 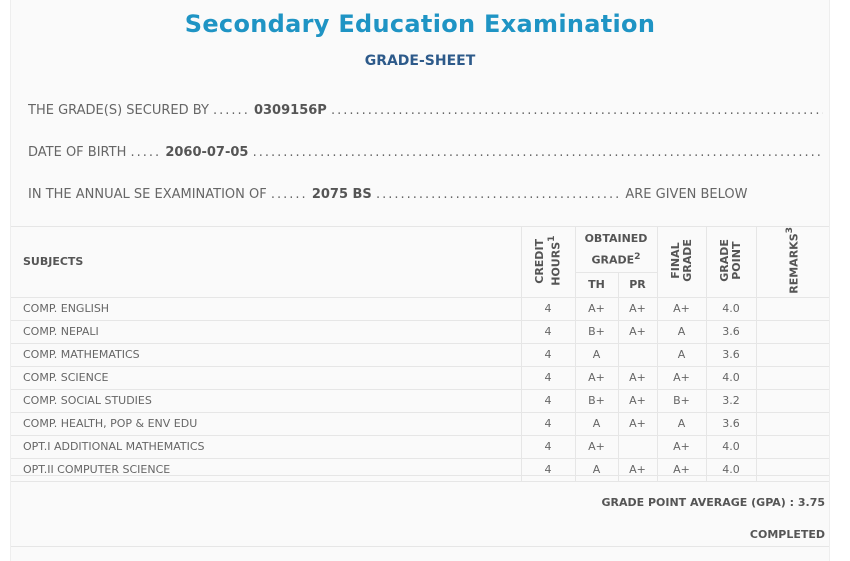 I want to click on page-subtitle: GRADE-SHEET, so click(x=420, y=61).